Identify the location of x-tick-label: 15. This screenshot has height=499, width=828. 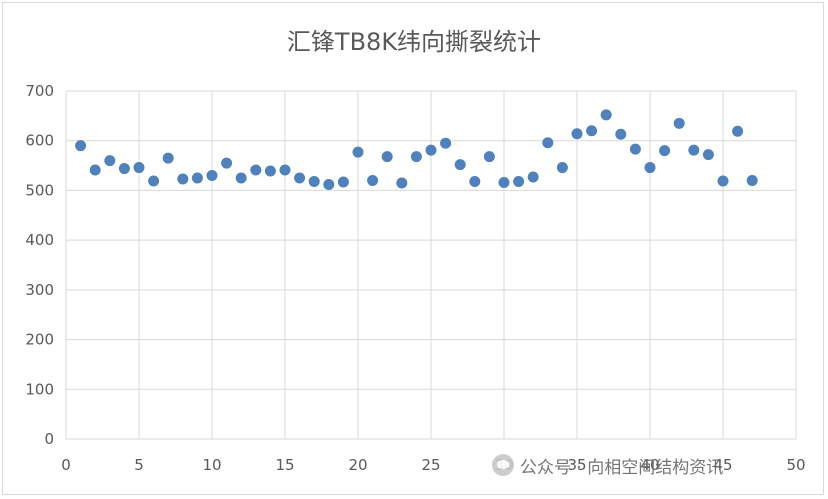
(284, 465).